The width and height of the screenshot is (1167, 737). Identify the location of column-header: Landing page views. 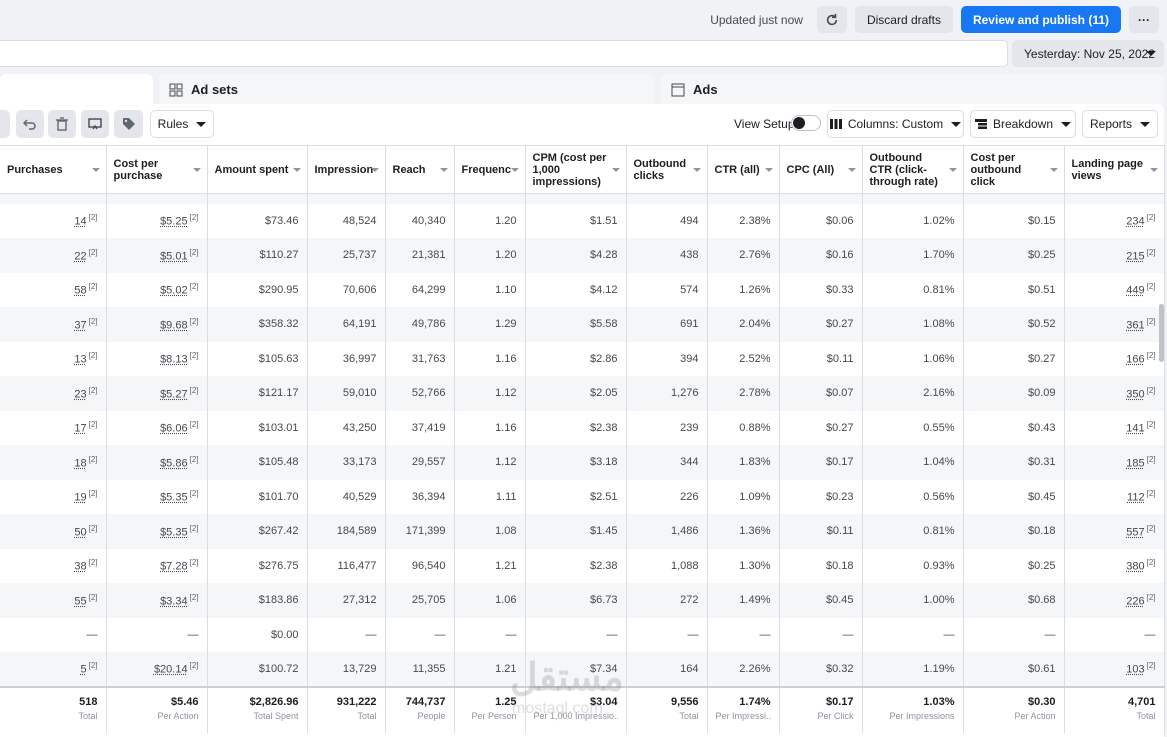
(1114, 169).